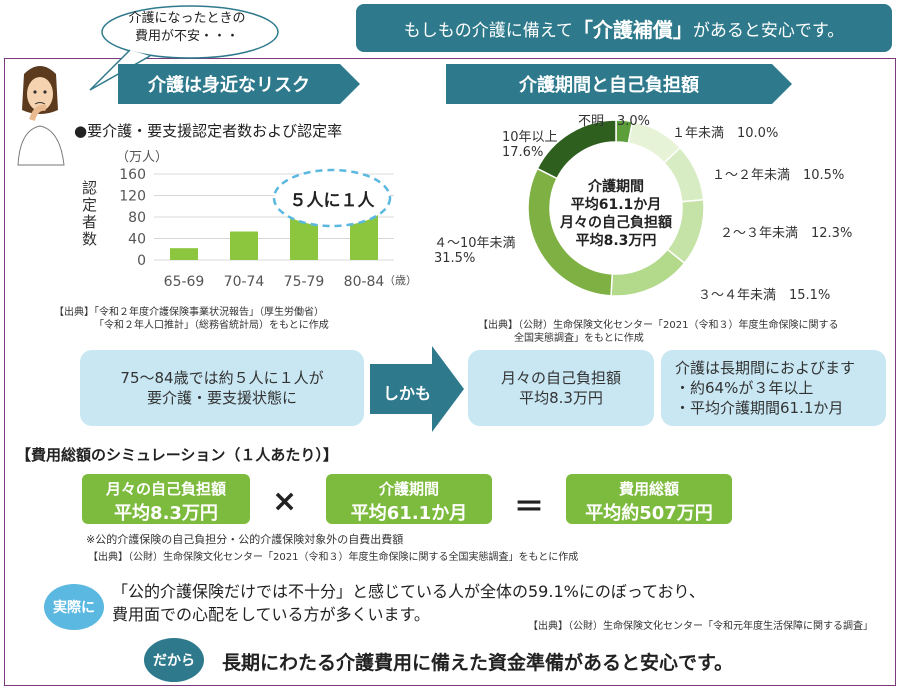 The image size is (904, 693). I want to click on simulation-note: ※公的介護保険の自己負担分・公的介護保険対象外の自費出費額, so click(245, 539).